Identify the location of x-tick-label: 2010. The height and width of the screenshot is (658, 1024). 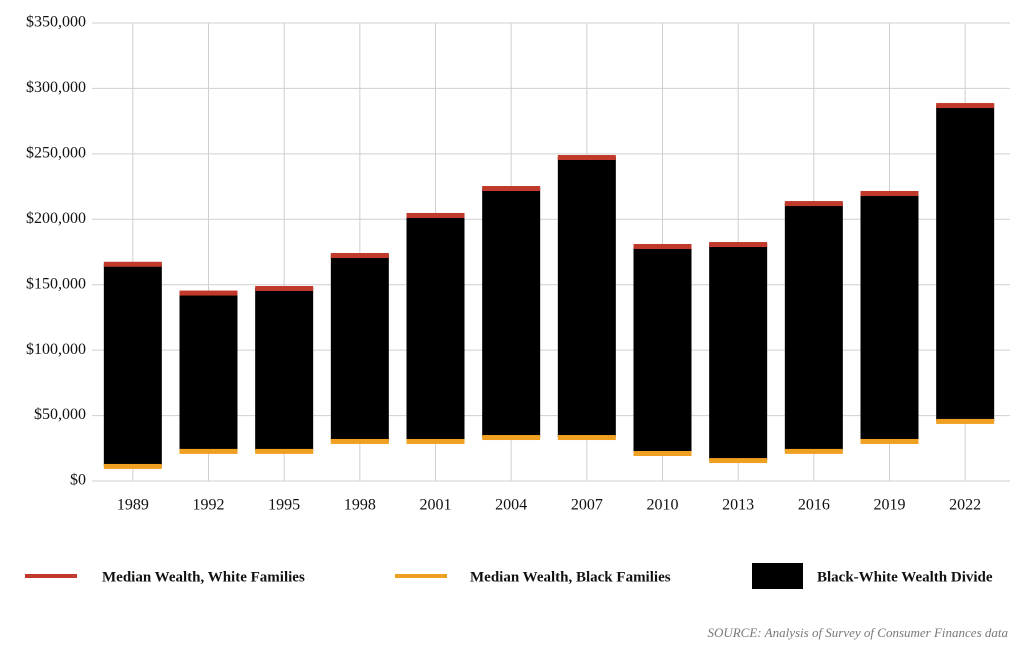
(663, 505).